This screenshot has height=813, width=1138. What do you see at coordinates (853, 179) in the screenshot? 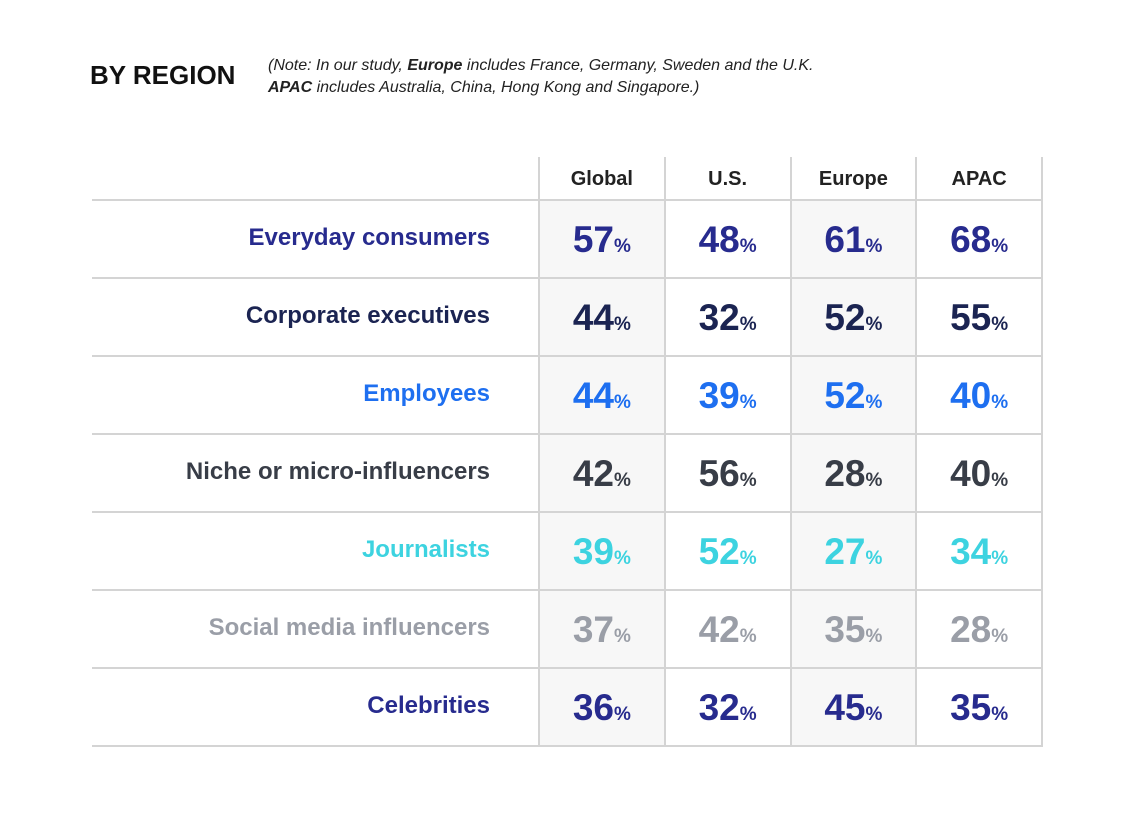
I see `column-header: Europe` at bounding box center [853, 179].